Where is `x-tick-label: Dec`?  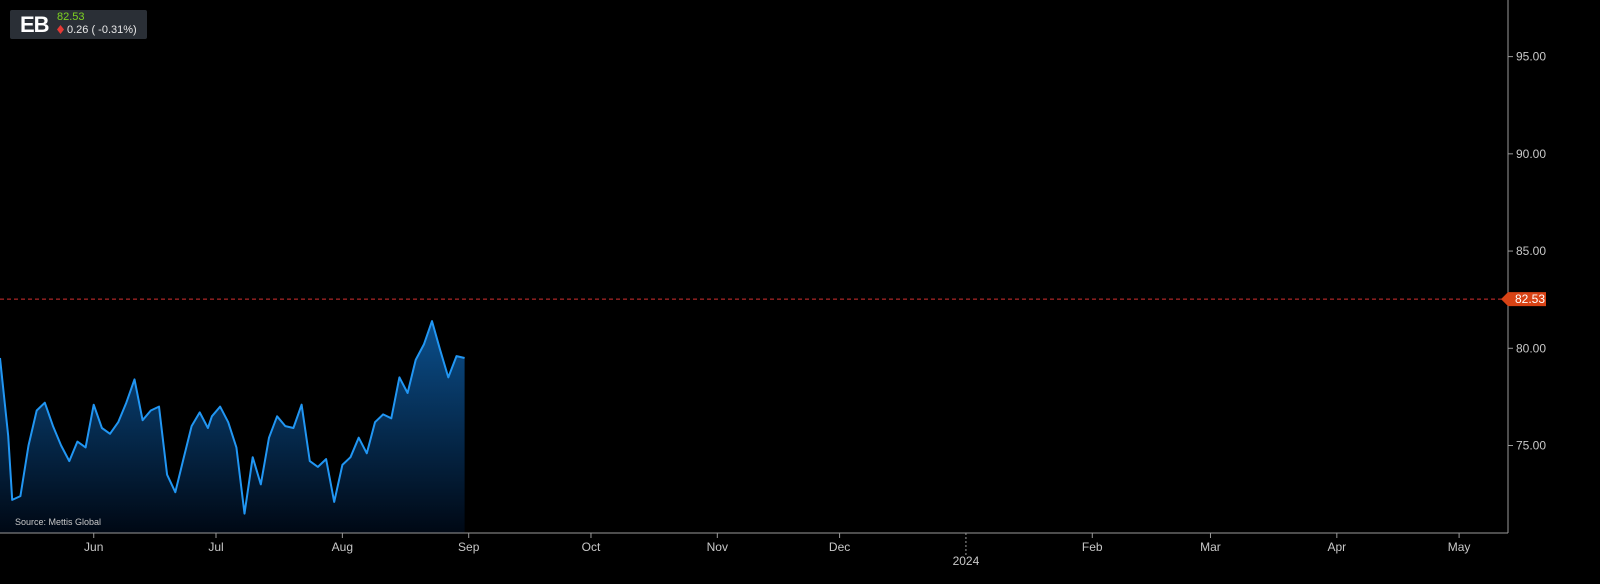
x-tick-label: Dec is located at coordinates (839, 547).